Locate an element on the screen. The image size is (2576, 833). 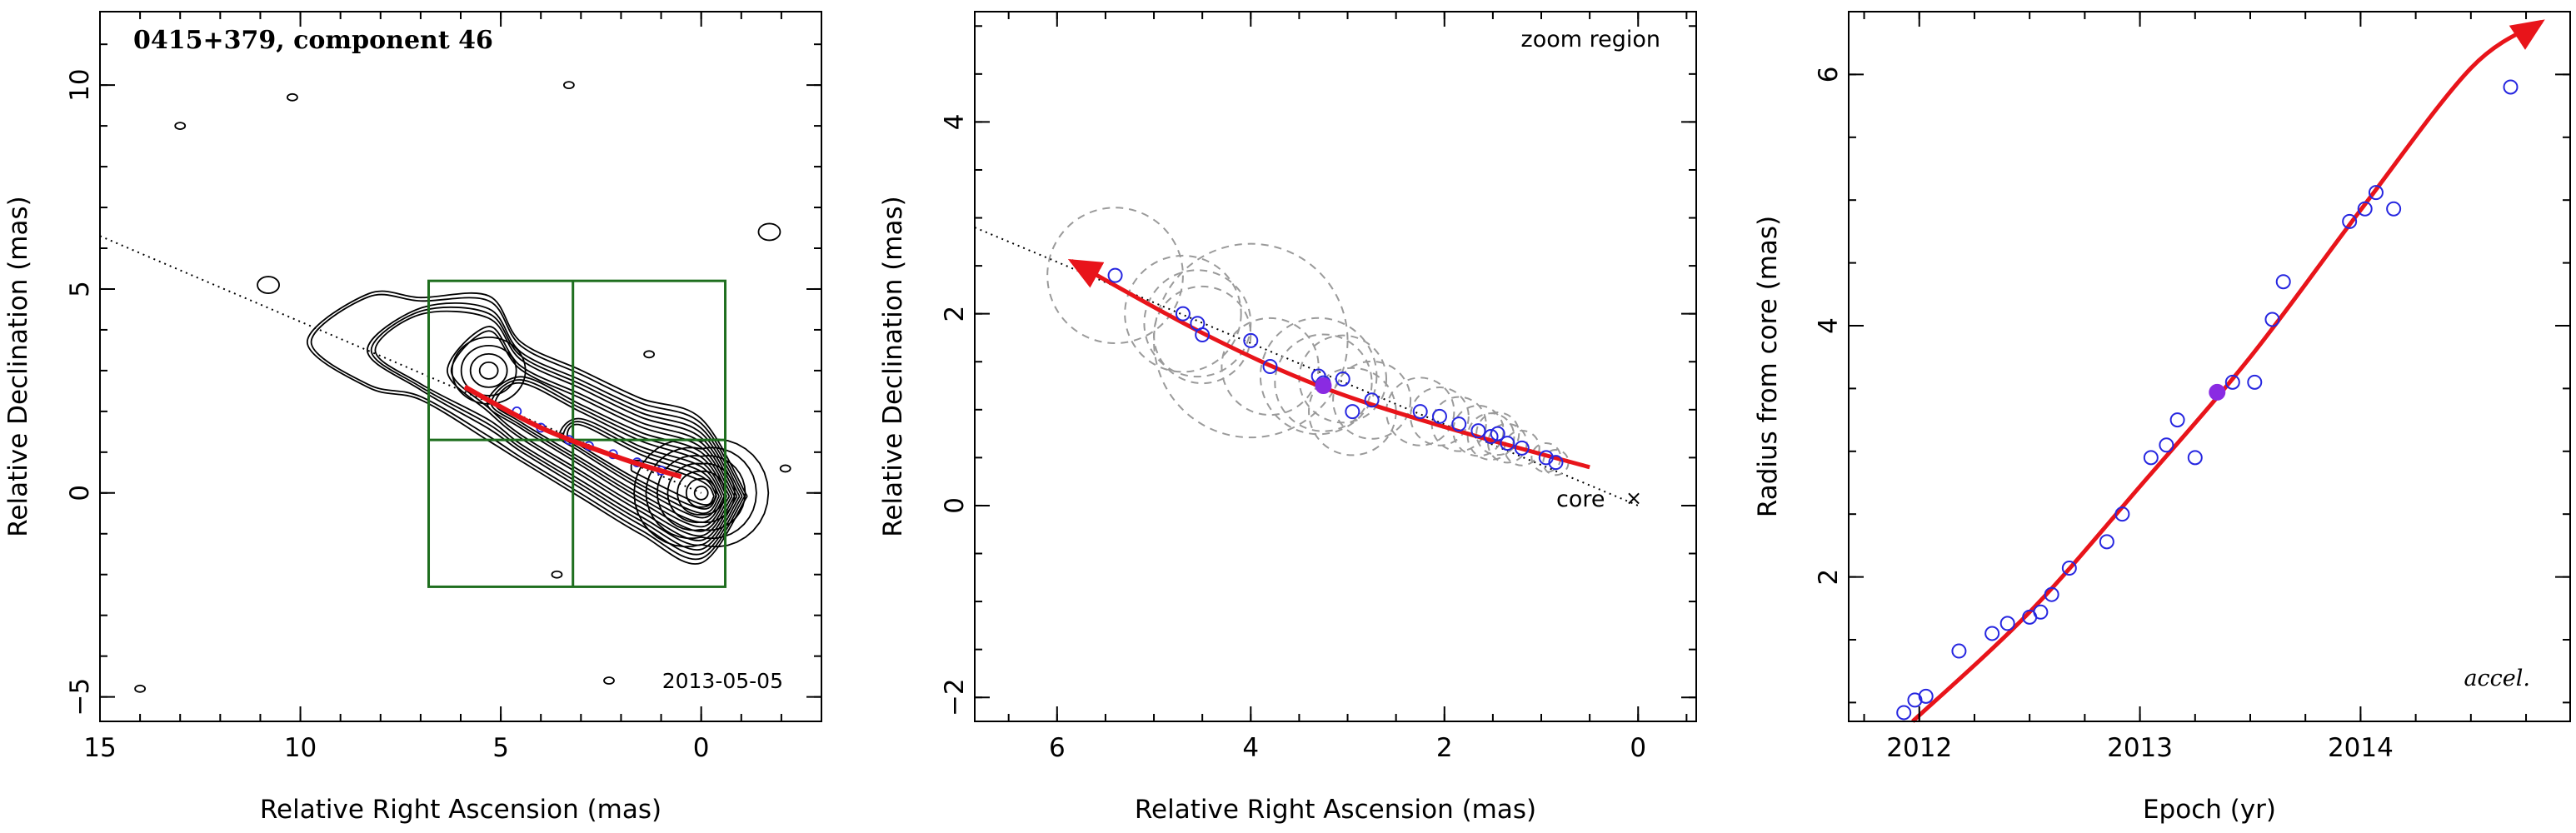
y-tick-label: −2 is located at coordinates (955, 697).